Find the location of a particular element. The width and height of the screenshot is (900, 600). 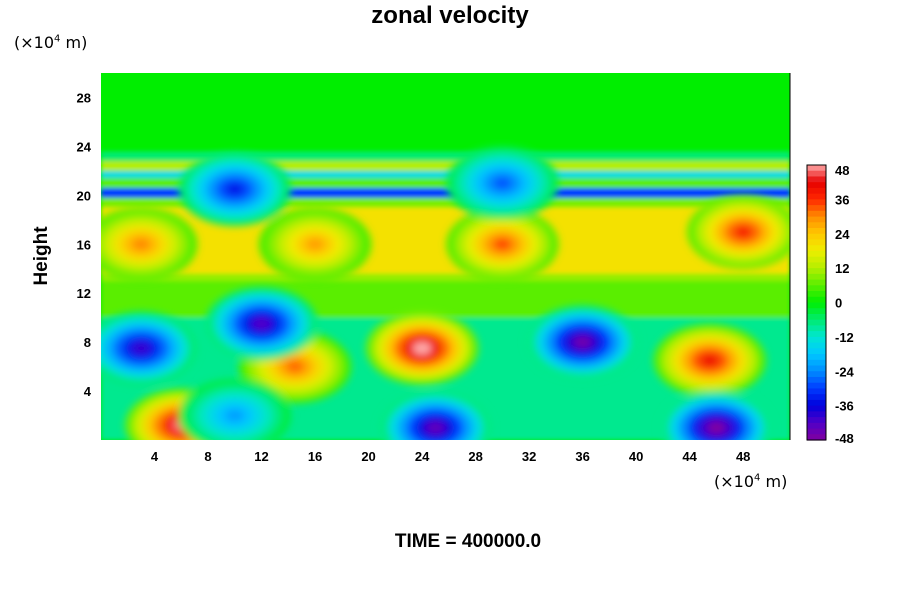

y-tick-label: 16 is located at coordinates (84, 244).